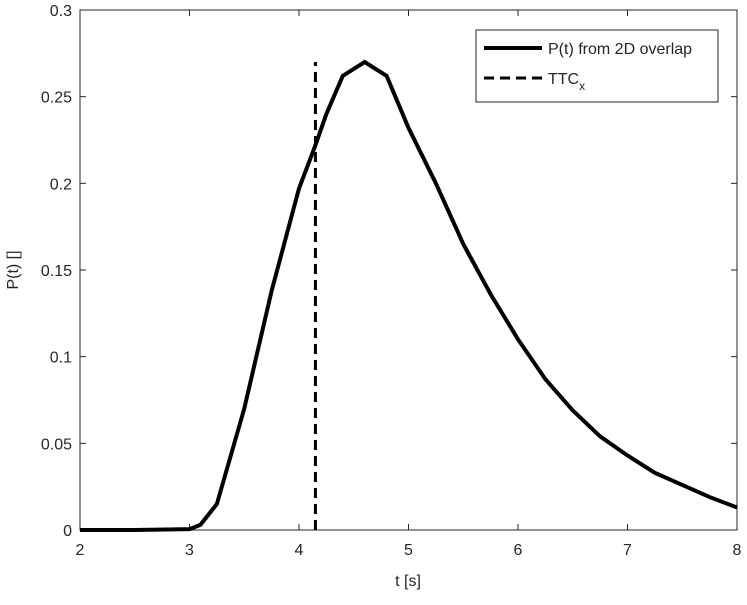 The height and width of the screenshot is (605, 747). Describe the element at coordinates (408, 550) in the screenshot. I see `x-tick-label: 5` at that location.